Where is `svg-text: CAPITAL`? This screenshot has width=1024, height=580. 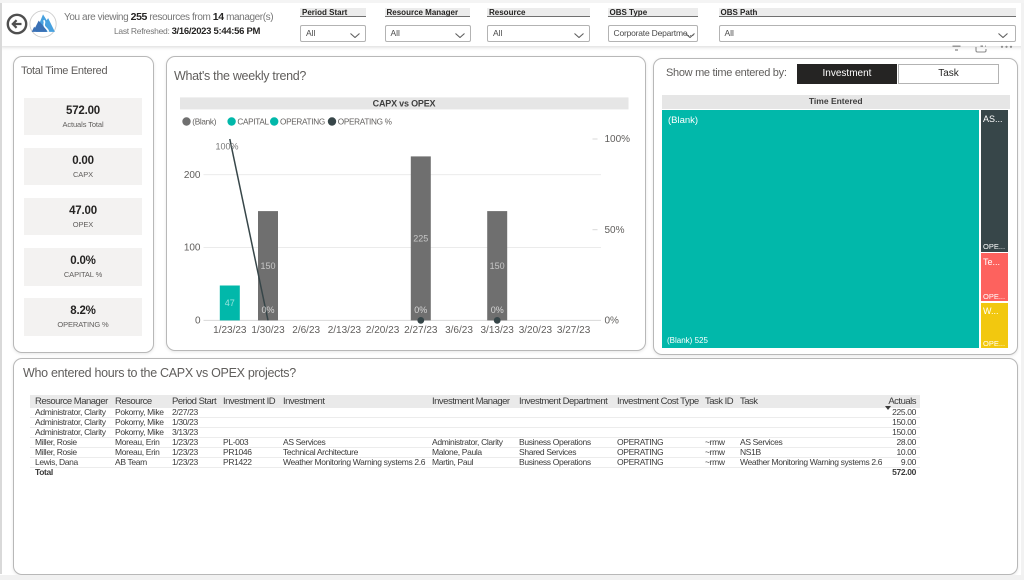
svg-text: CAPITAL is located at coordinates (253, 121).